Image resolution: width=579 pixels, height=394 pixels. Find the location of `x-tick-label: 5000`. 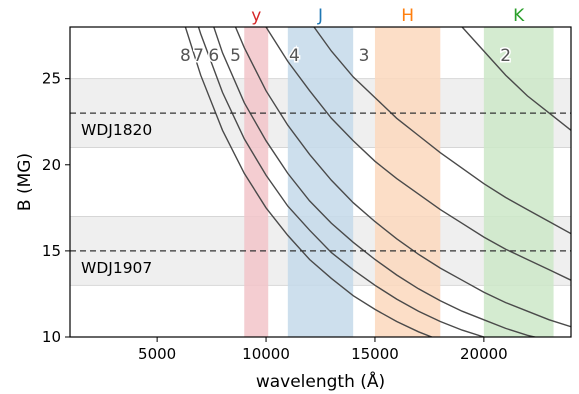

x-tick-label: 5000 is located at coordinates (157, 354).